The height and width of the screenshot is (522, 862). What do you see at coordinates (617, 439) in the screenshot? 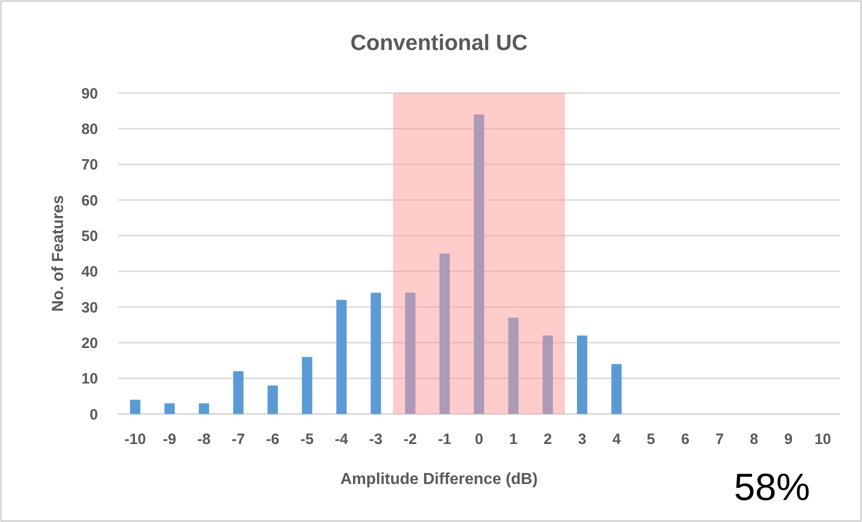
I see `x-tick-label: 4` at bounding box center [617, 439].